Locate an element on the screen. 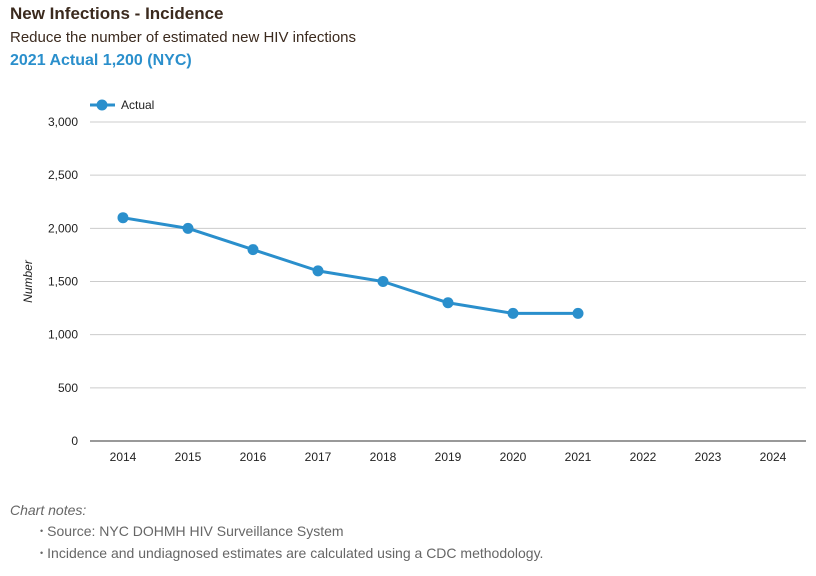  legend-marker is located at coordinates (102, 105).